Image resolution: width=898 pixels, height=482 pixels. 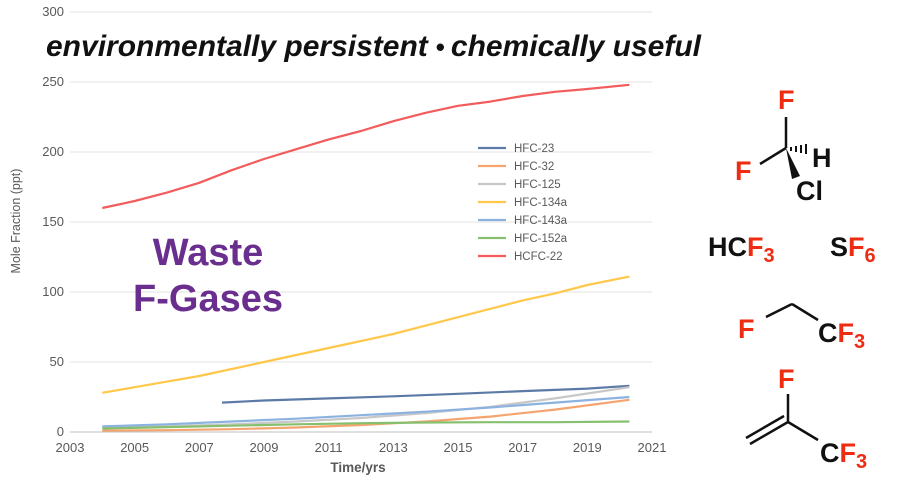 I want to click on waste-f-gases-label: Waste F-Gases, so click(x=208, y=276).